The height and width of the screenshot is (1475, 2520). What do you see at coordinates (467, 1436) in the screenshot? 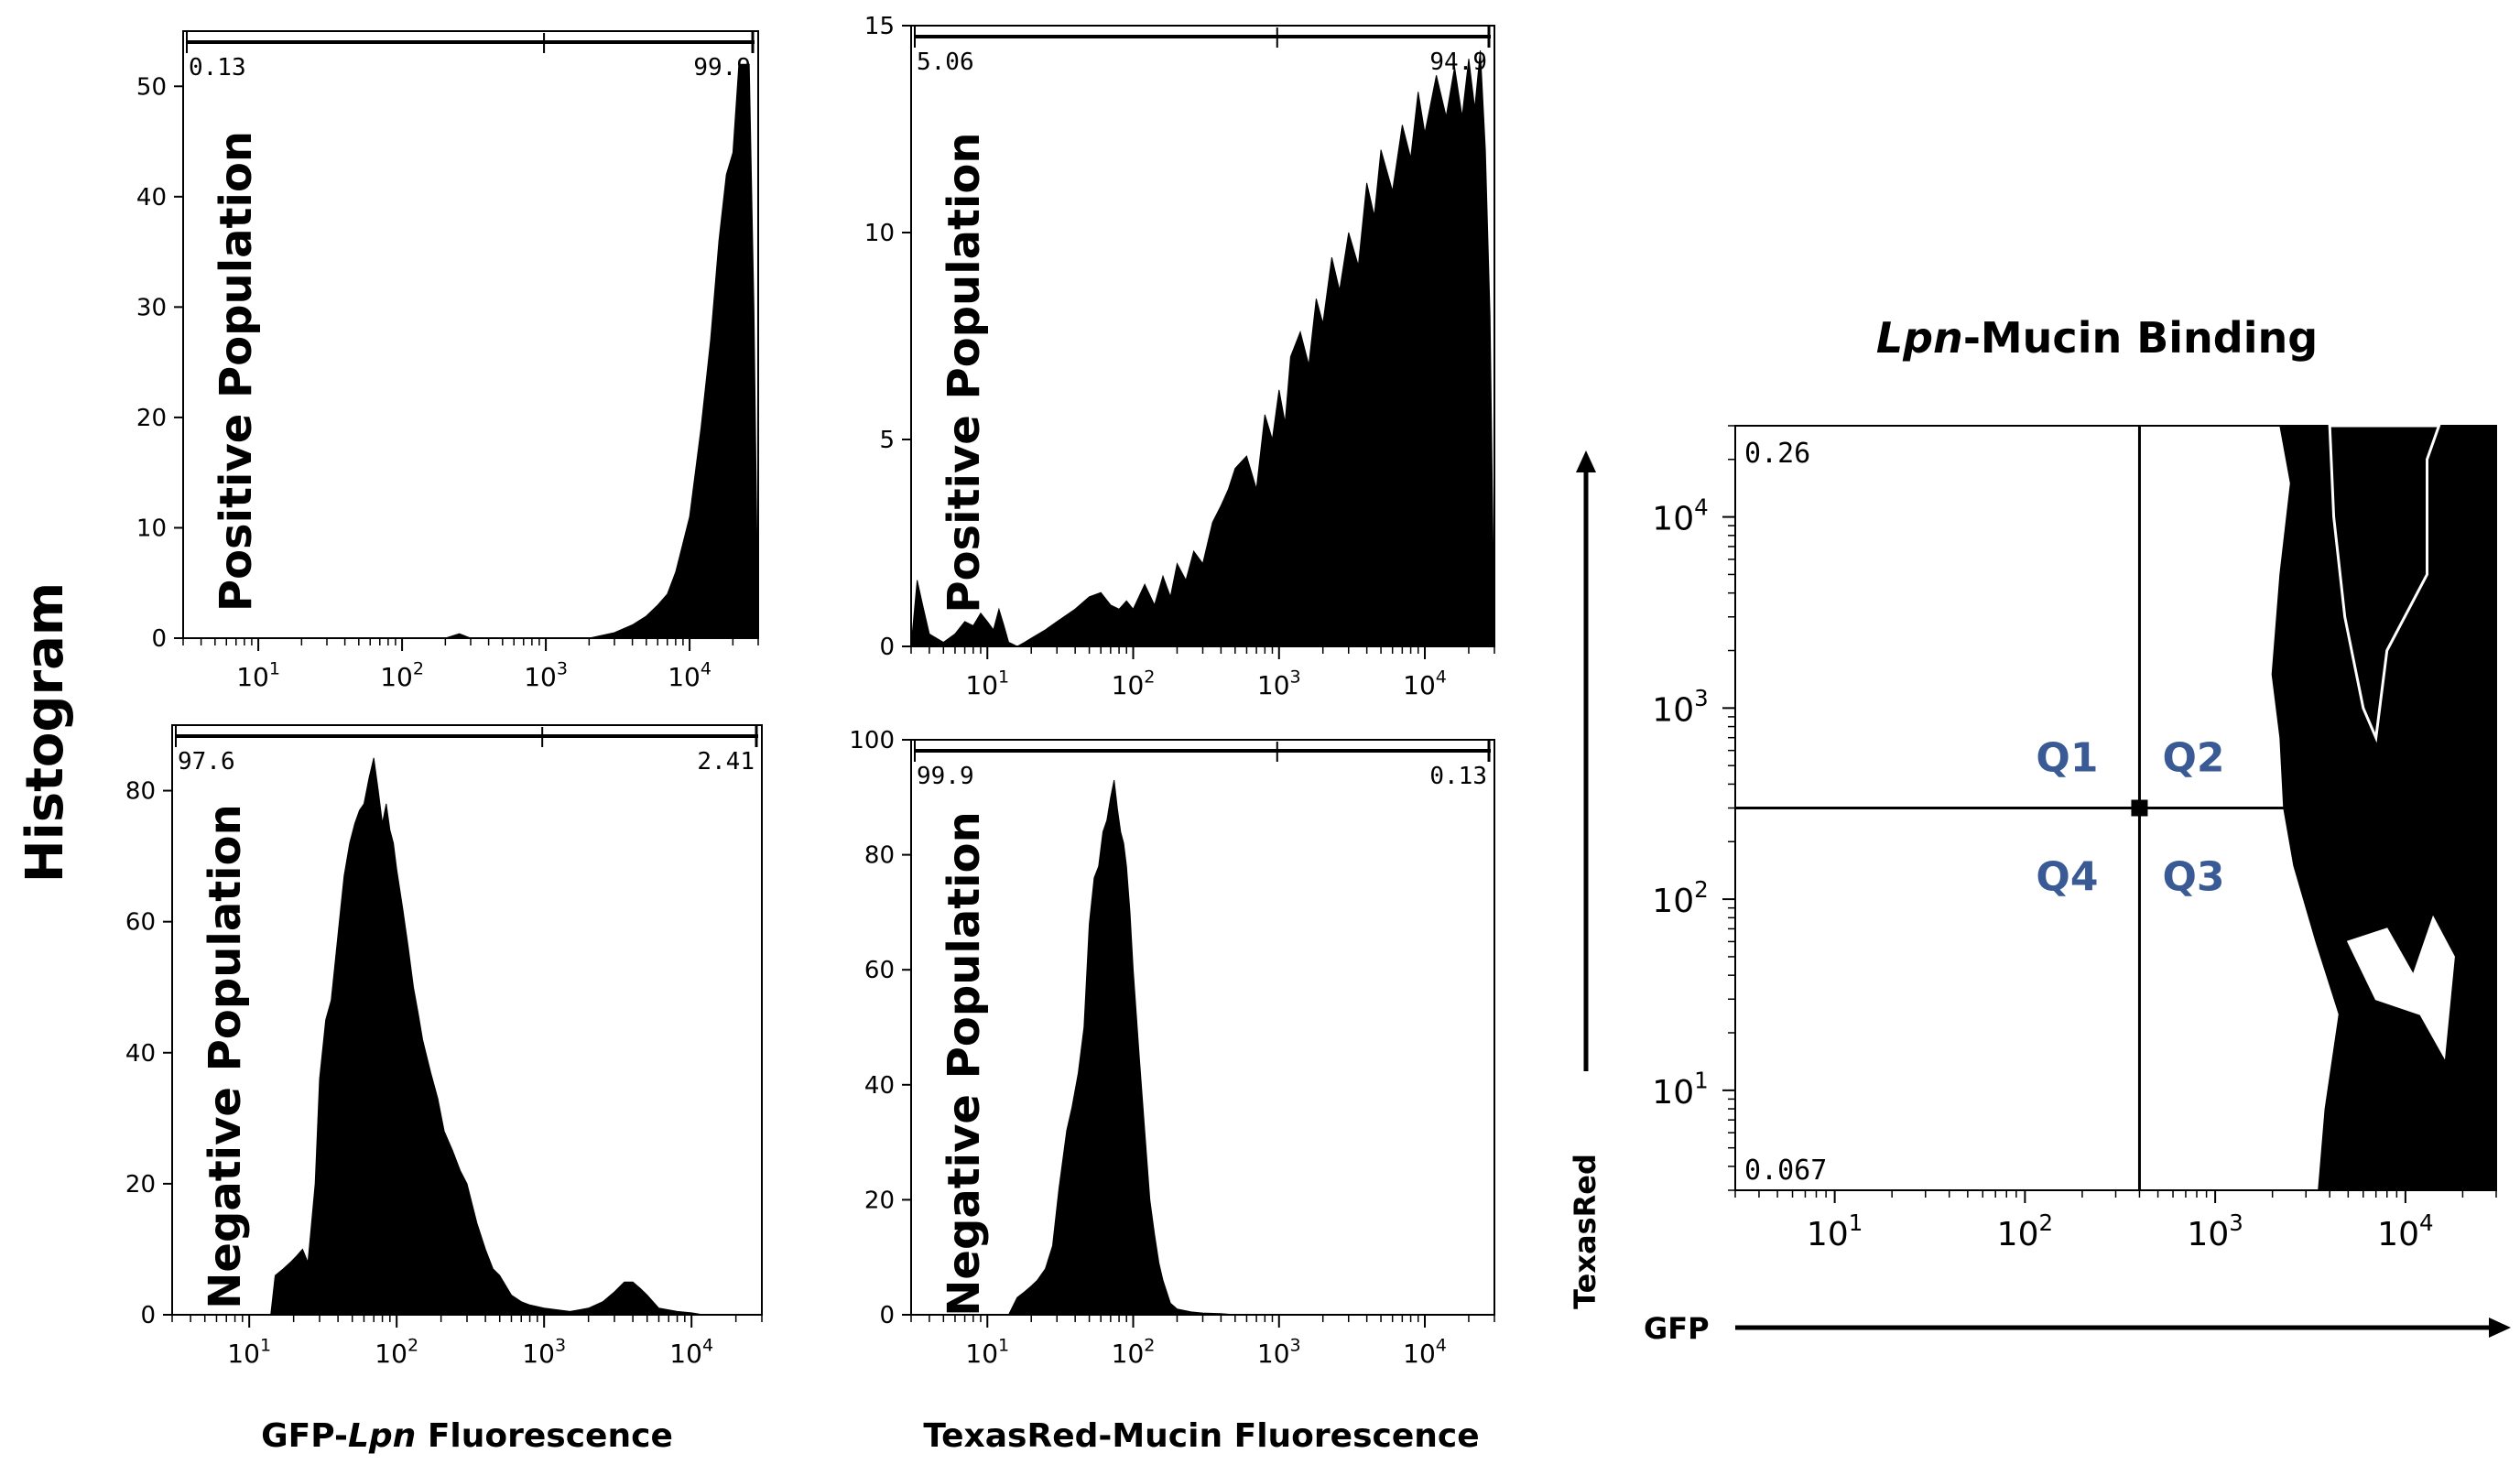
I see `gfp-lpn-xlabel: GFP-Lpn Fluorescence` at bounding box center [467, 1436].